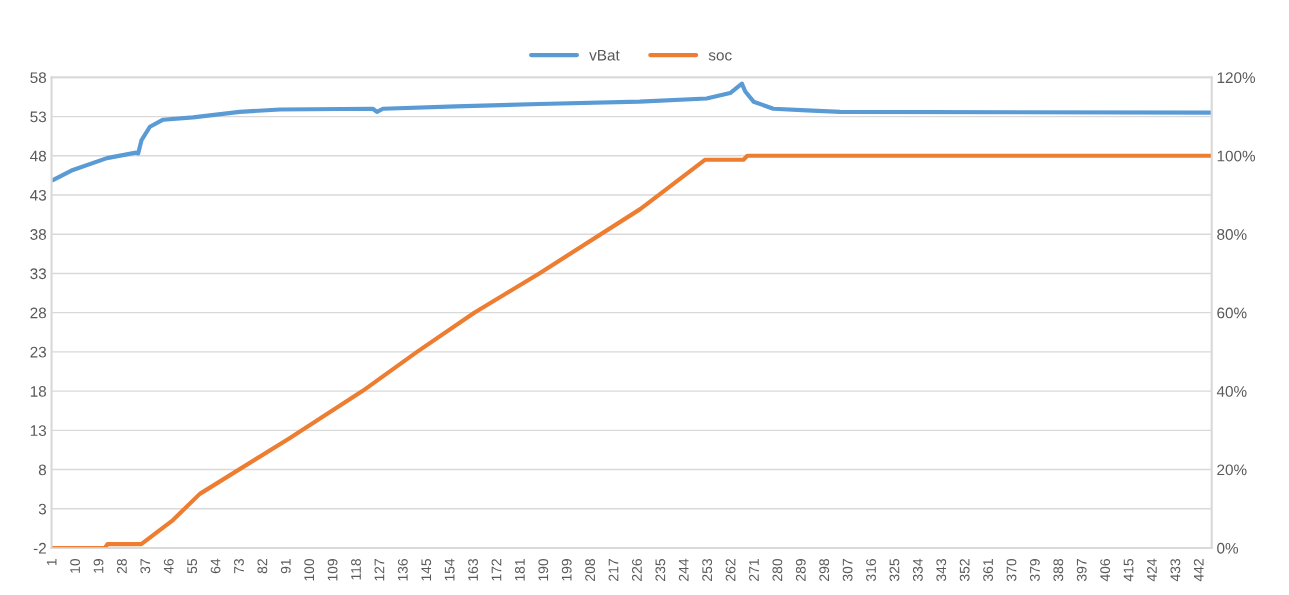 The height and width of the screenshot is (595, 1289). Describe the element at coordinates (1011, 570) in the screenshot. I see `x-tick-label: 370` at that location.